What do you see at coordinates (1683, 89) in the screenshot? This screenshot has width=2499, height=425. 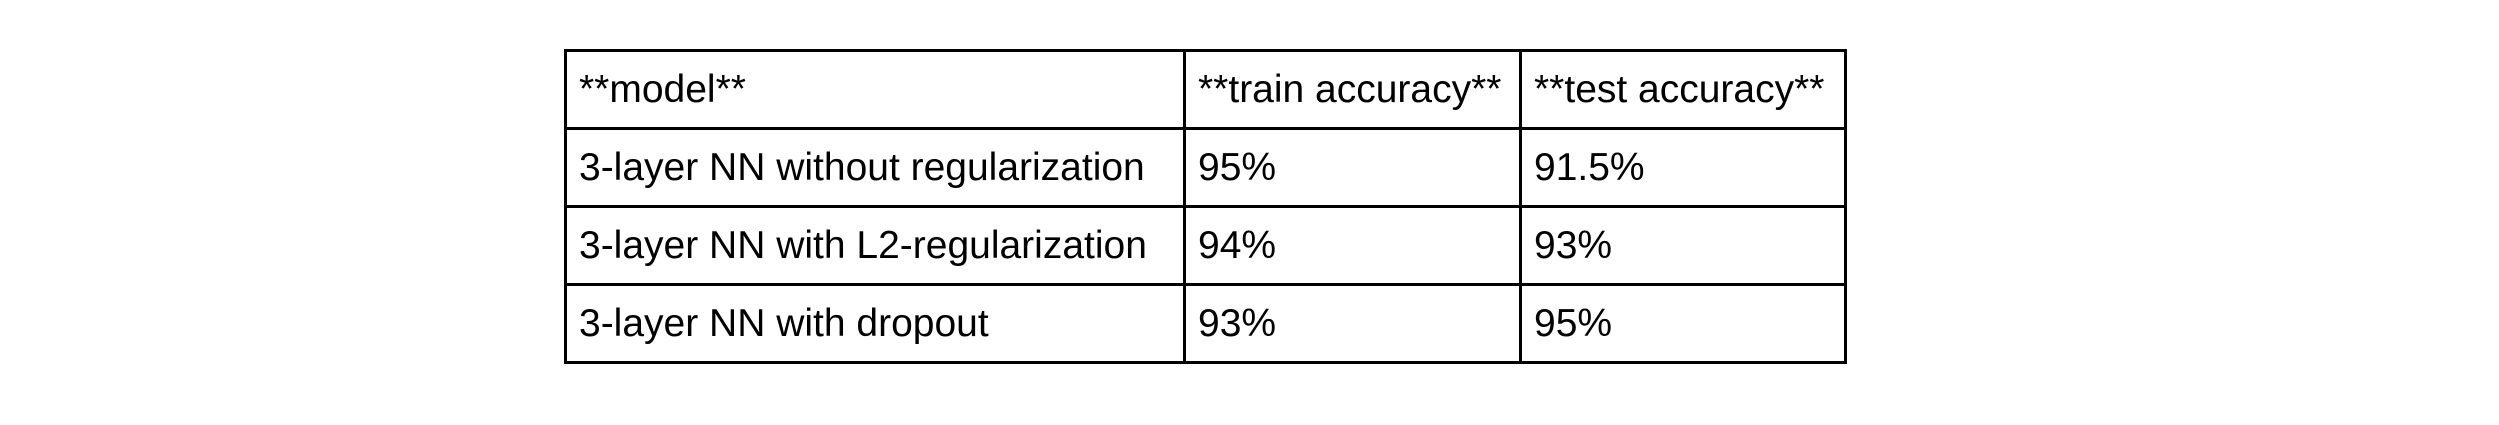 I see `header-test-accuracy: **test accuracy**` at bounding box center [1683, 89].